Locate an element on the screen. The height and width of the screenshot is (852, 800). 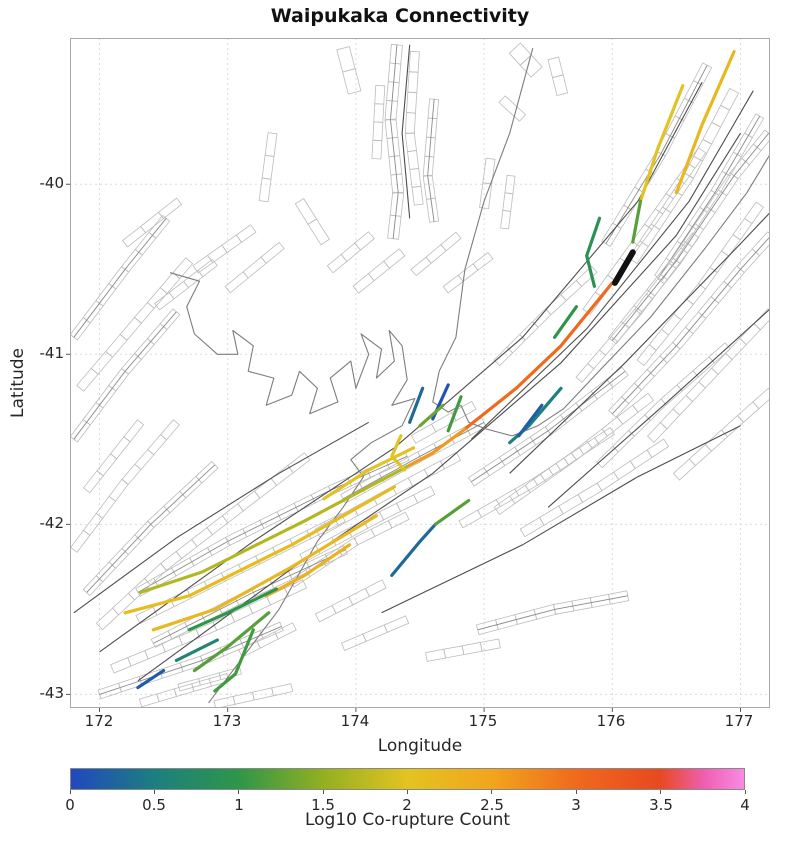
colorbar-tick-label: 2.5 is located at coordinates (492, 805).